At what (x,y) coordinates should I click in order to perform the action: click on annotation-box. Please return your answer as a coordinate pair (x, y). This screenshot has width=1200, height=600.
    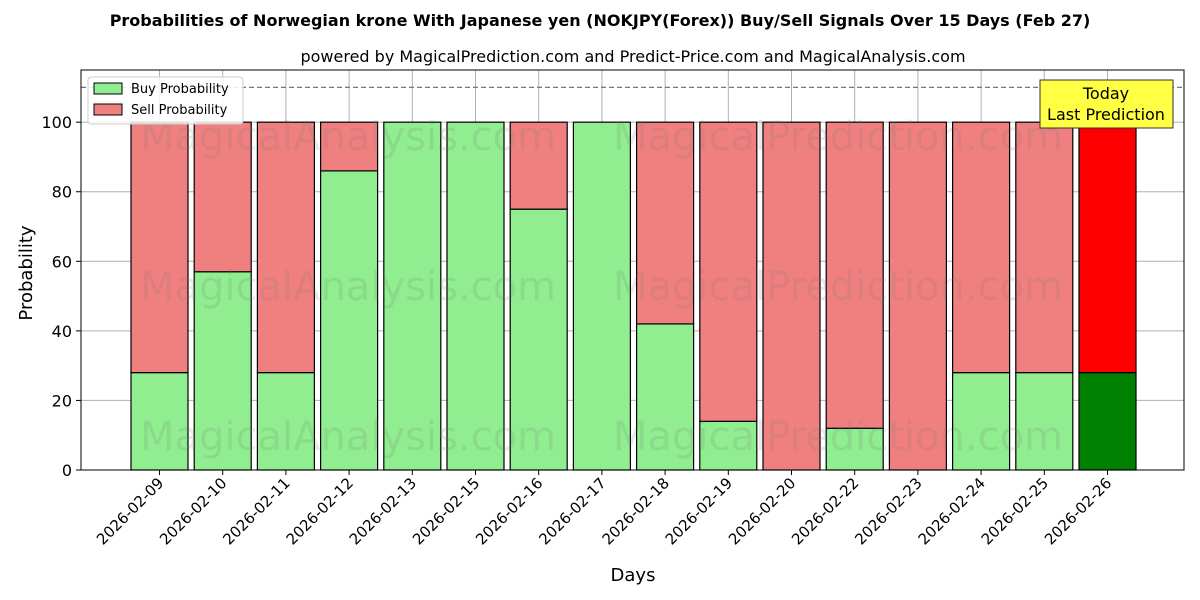
    Looking at the image, I should click on (1106, 104).